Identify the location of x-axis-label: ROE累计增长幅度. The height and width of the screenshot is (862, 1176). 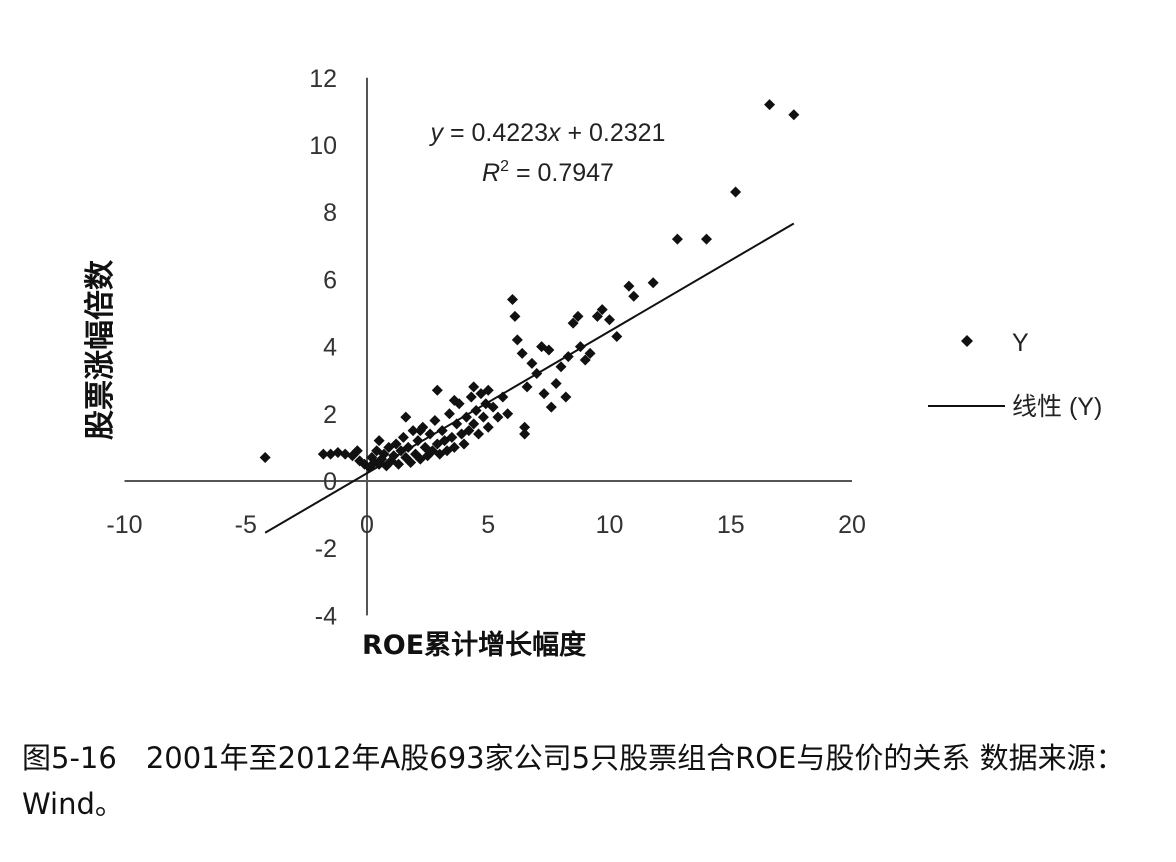
(474, 645).